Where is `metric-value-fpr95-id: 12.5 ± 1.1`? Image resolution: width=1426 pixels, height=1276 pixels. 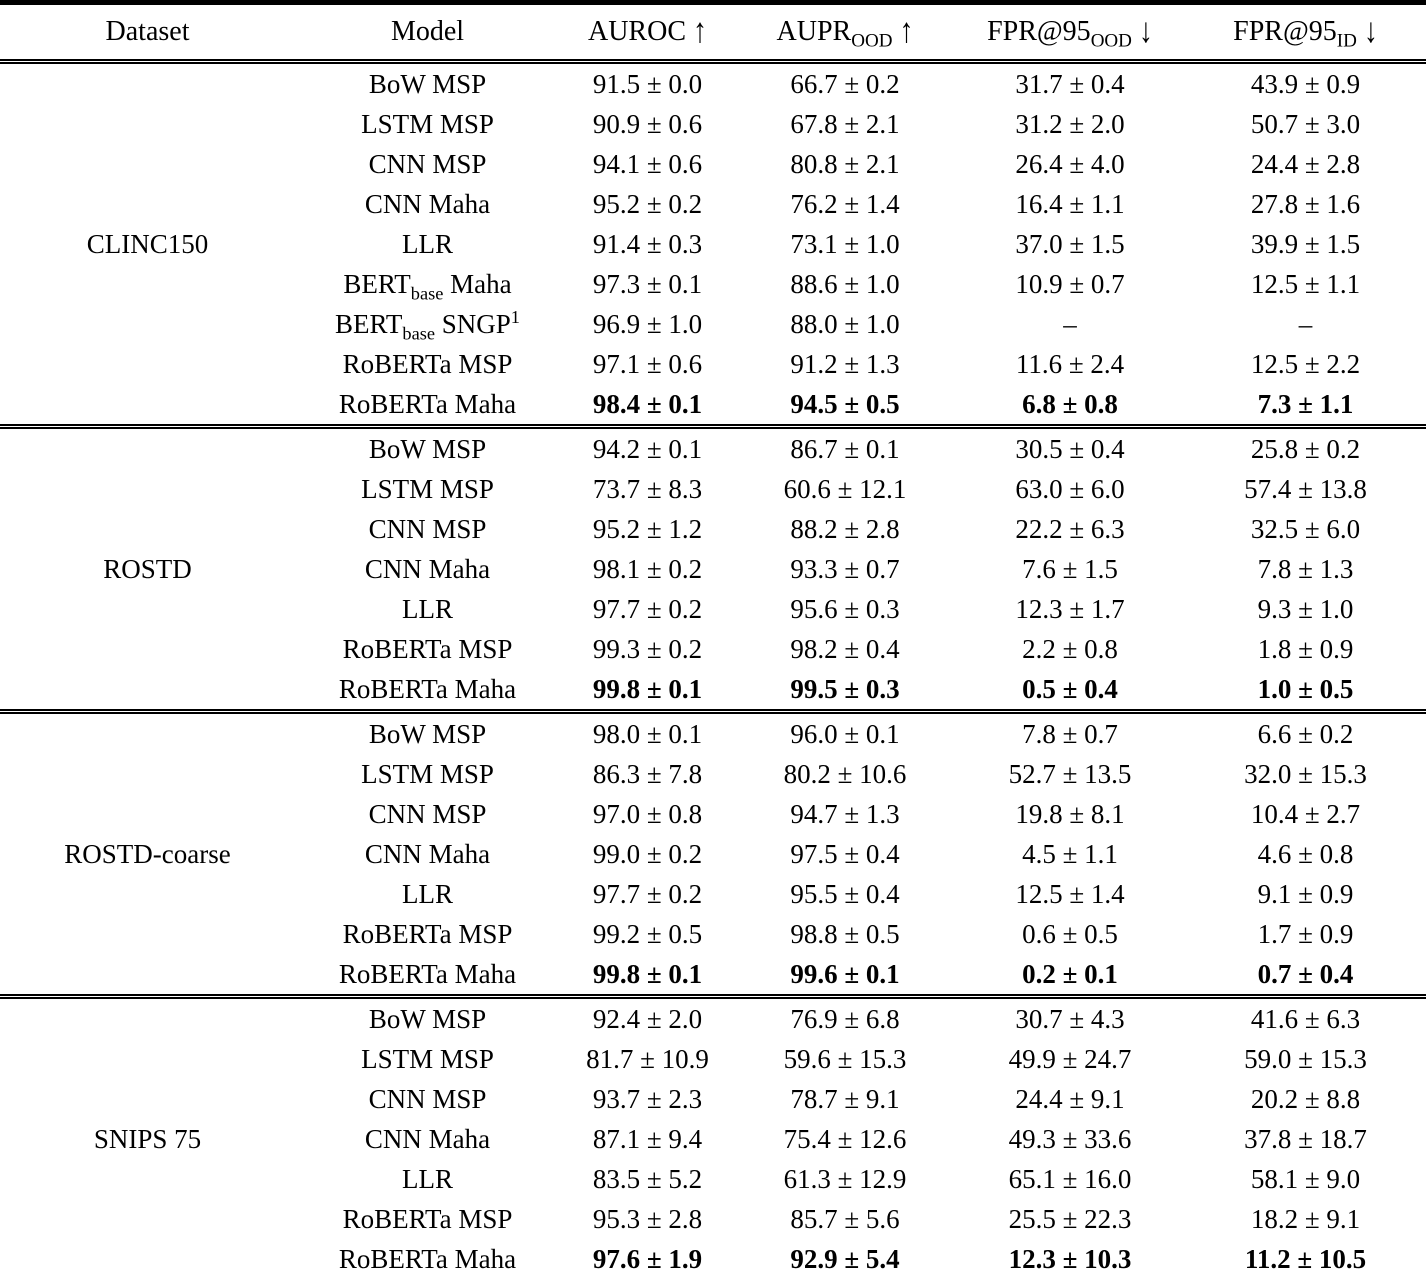 metric-value-fpr95-id: 12.5 ± 1.1 is located at coordinates (1305, 283).